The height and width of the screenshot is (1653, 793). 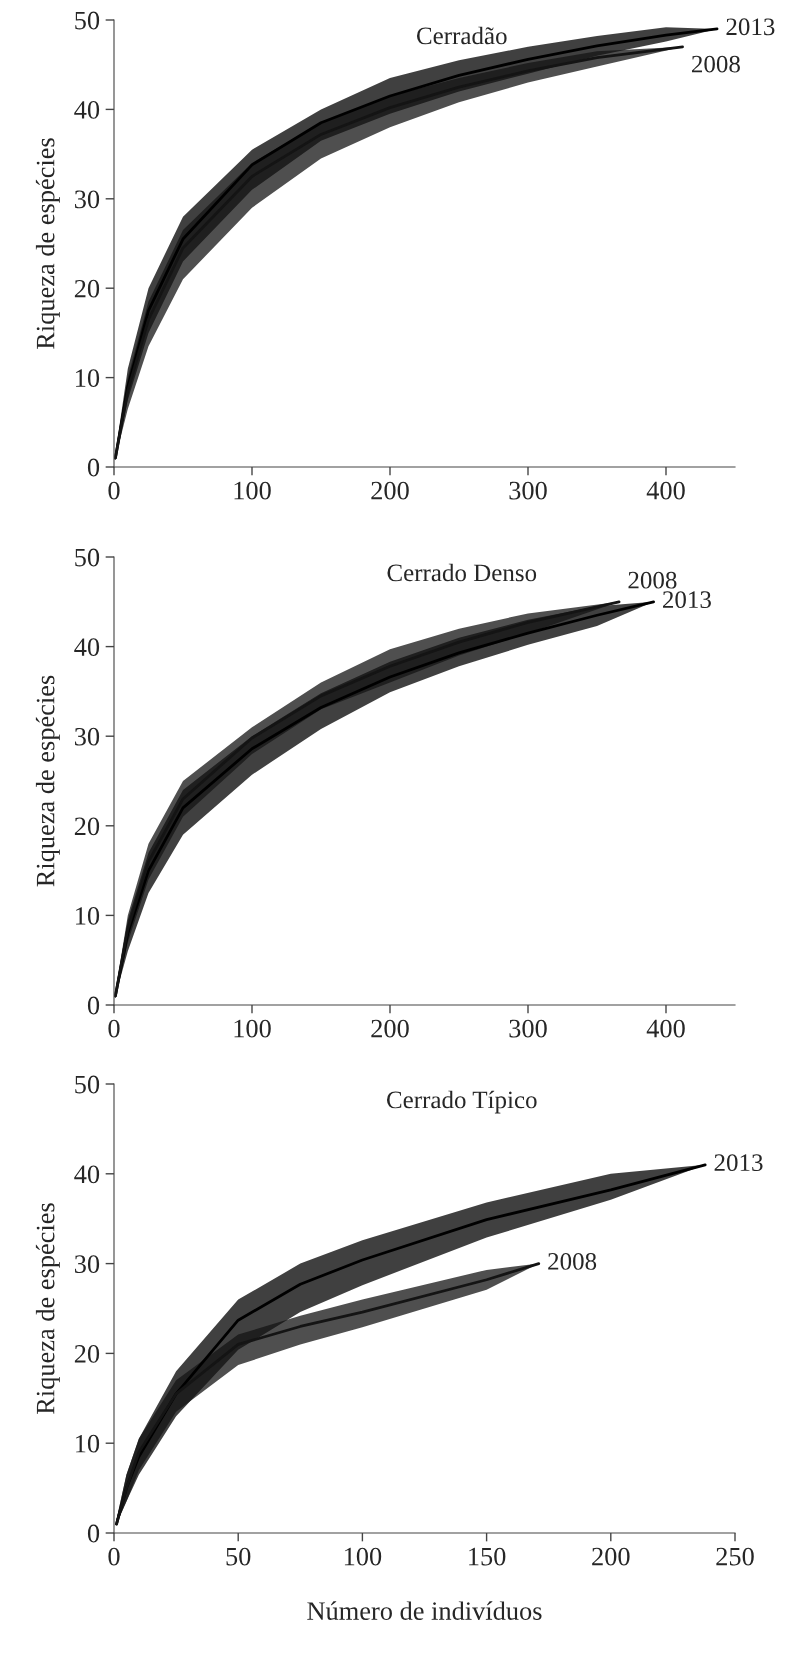 What do you see at coordinates (461, 35) in the screenshot?
I see `chart-title: Cerradão` at bounding box center [461, 35].